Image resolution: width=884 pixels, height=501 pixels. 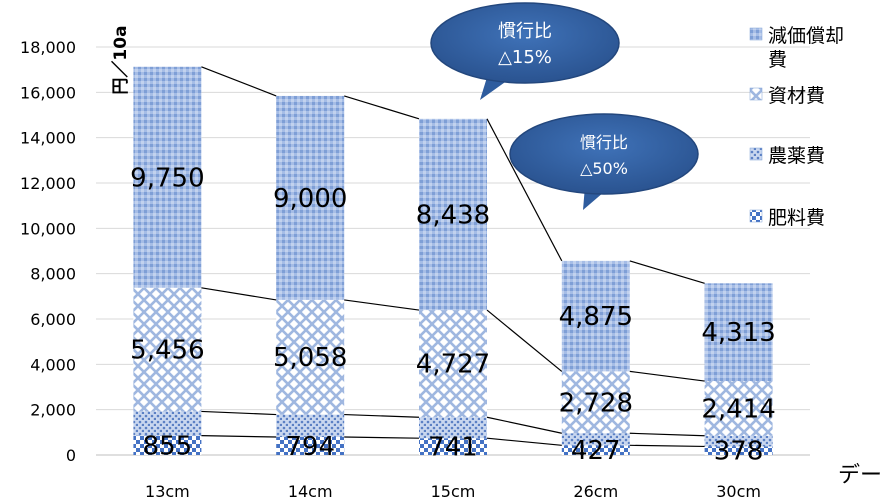 I want to click on data-label: 378, so click(x=739, y=452).